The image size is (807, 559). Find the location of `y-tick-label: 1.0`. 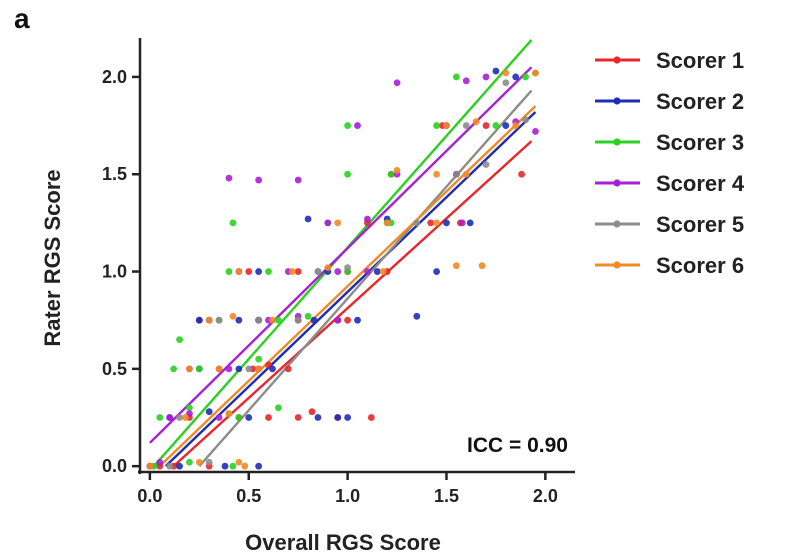

y-tick-label: 1.0 is located at coordinates (114, 272).